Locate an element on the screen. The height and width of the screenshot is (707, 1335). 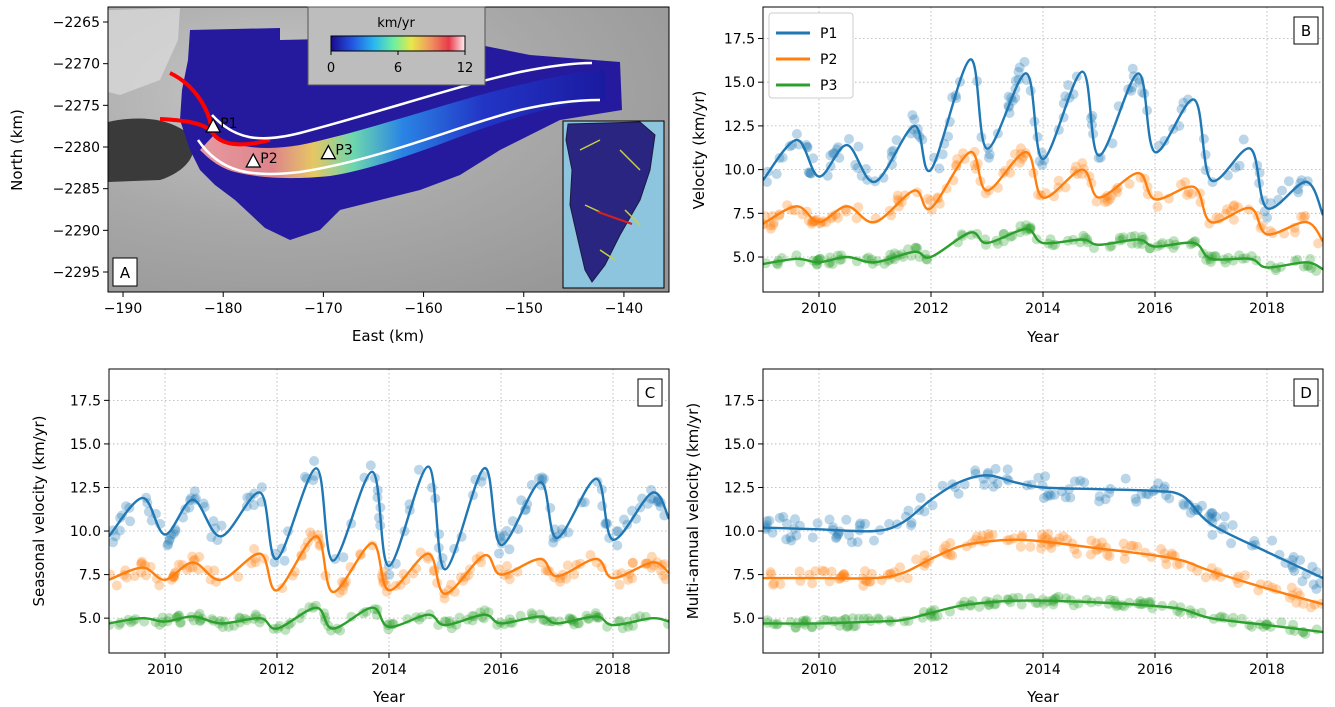
inset-location-arrow is located at coordinates (615, 218).